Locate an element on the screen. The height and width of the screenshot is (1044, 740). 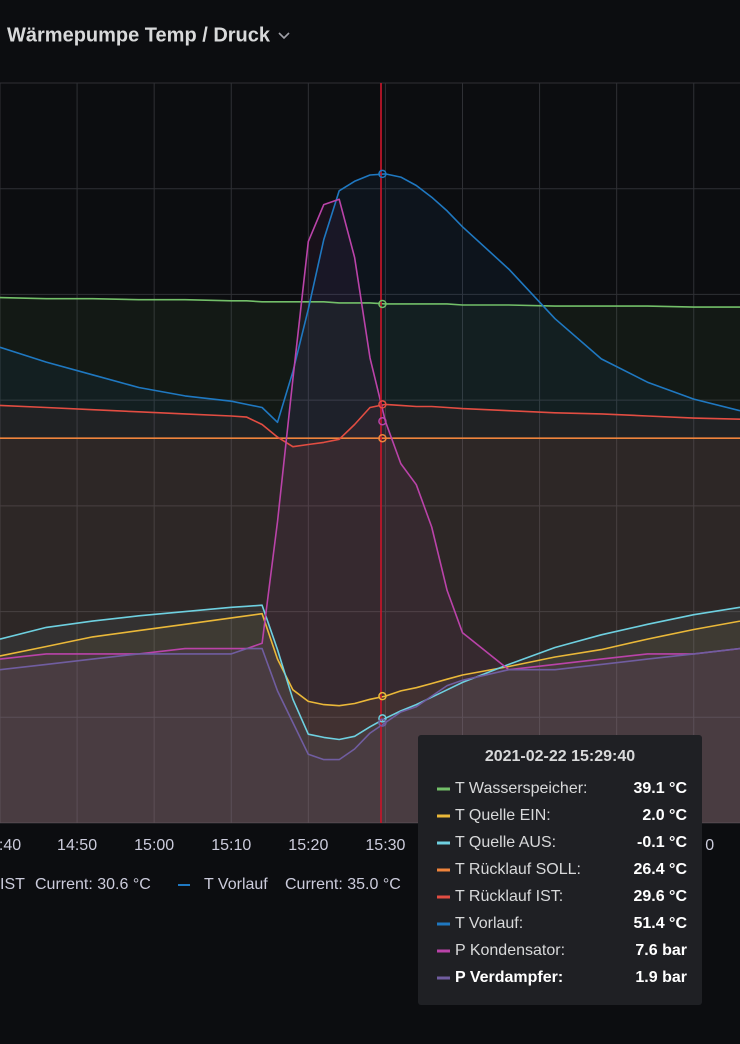
tooltip-label: T Rücklauf SOLL: is located at coordinates (518, 869).